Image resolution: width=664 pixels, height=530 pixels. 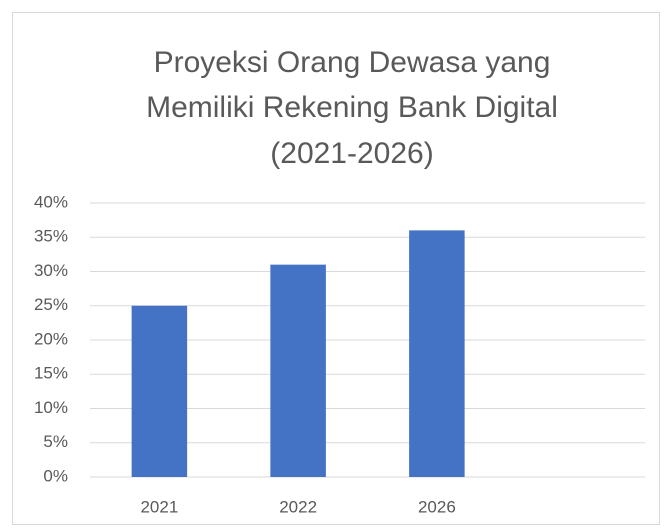 What do you see at coordinates (51, 304) in the screenshot?
I see `y-tick-label: 25%` at bounding box center [51, 304].